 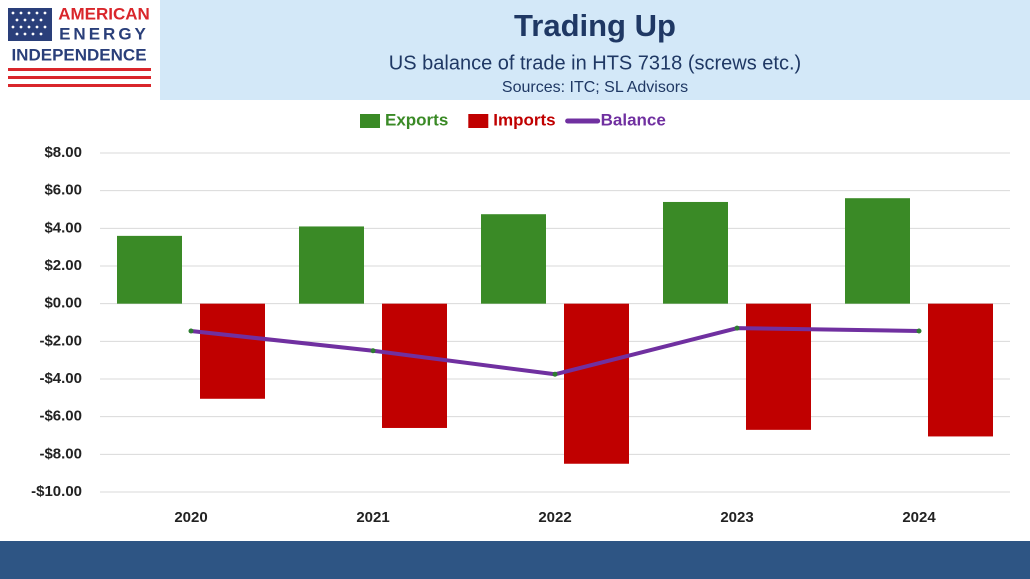 What do you see at coordinates (60, 453) in the screenshot?
I see `y-tick-label: -$8.00` at bounding box center [60, 453].